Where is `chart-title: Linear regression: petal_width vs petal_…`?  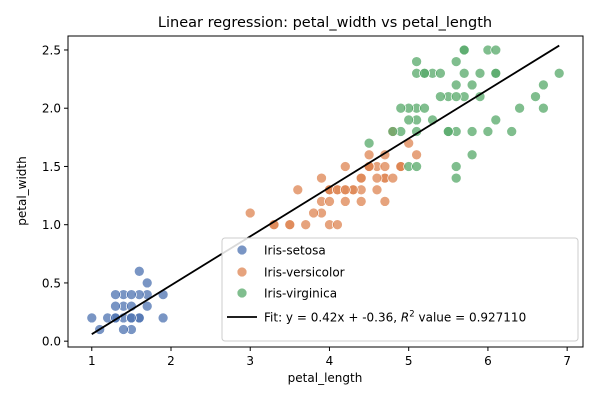 chart-title: Linear regression: petal_width vs petal_… is located at coordinates (325, 23).